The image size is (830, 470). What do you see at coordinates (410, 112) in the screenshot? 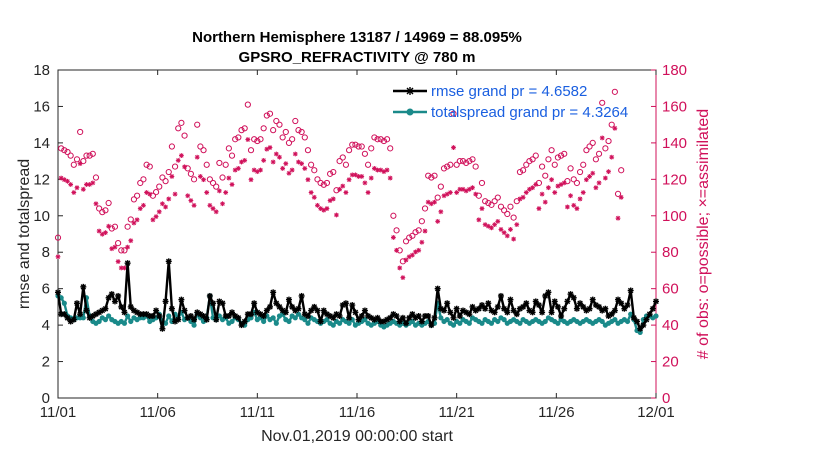
I see `legend-spread-marker` at bounding box center [410, 112].